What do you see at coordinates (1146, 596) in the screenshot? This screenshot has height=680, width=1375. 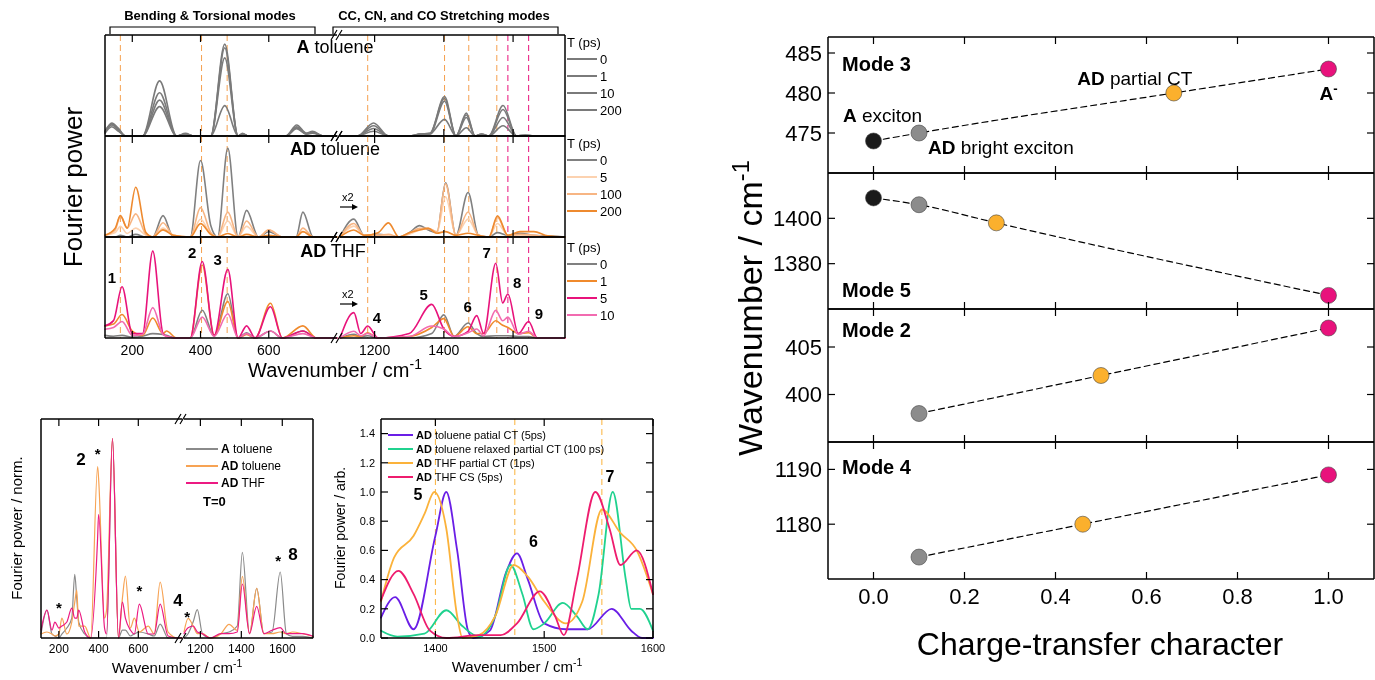 I see `x-tick-label: 0.6` at bounding box center [1146, 596].